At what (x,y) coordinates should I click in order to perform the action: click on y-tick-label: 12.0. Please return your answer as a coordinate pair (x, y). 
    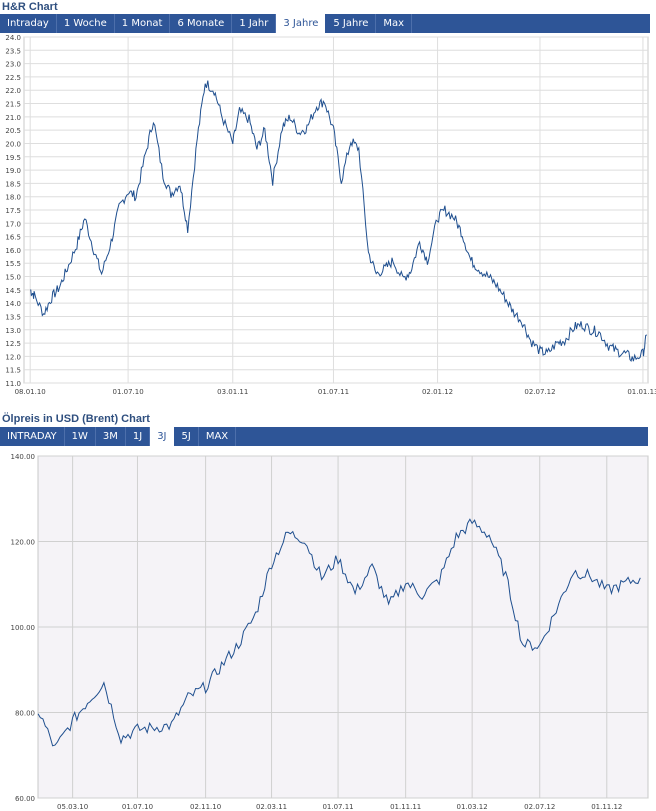
    Looking at the image, I should click on (13, 357).